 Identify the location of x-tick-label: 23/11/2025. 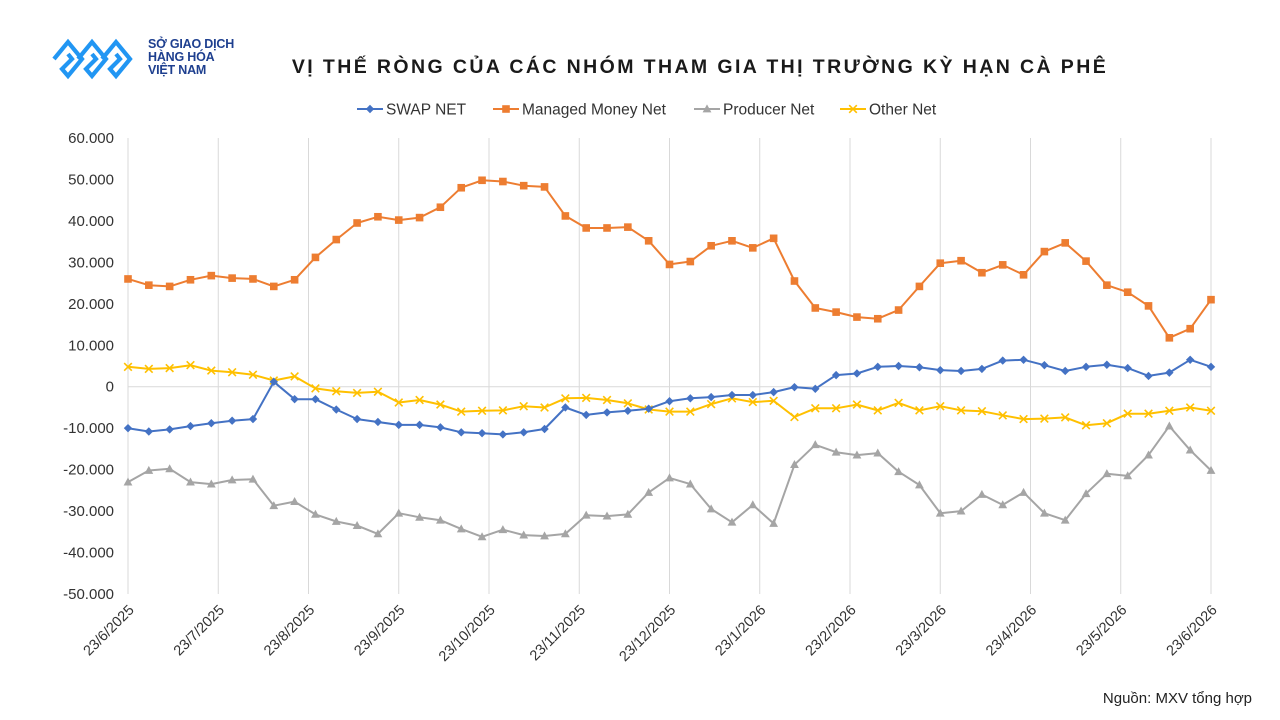
(558, 633).